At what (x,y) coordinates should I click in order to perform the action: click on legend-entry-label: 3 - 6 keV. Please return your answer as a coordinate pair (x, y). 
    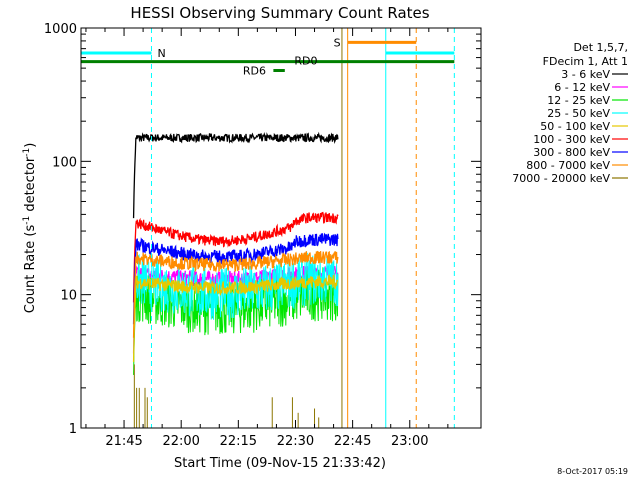
    Looking at the image, I should click on (585, 74).